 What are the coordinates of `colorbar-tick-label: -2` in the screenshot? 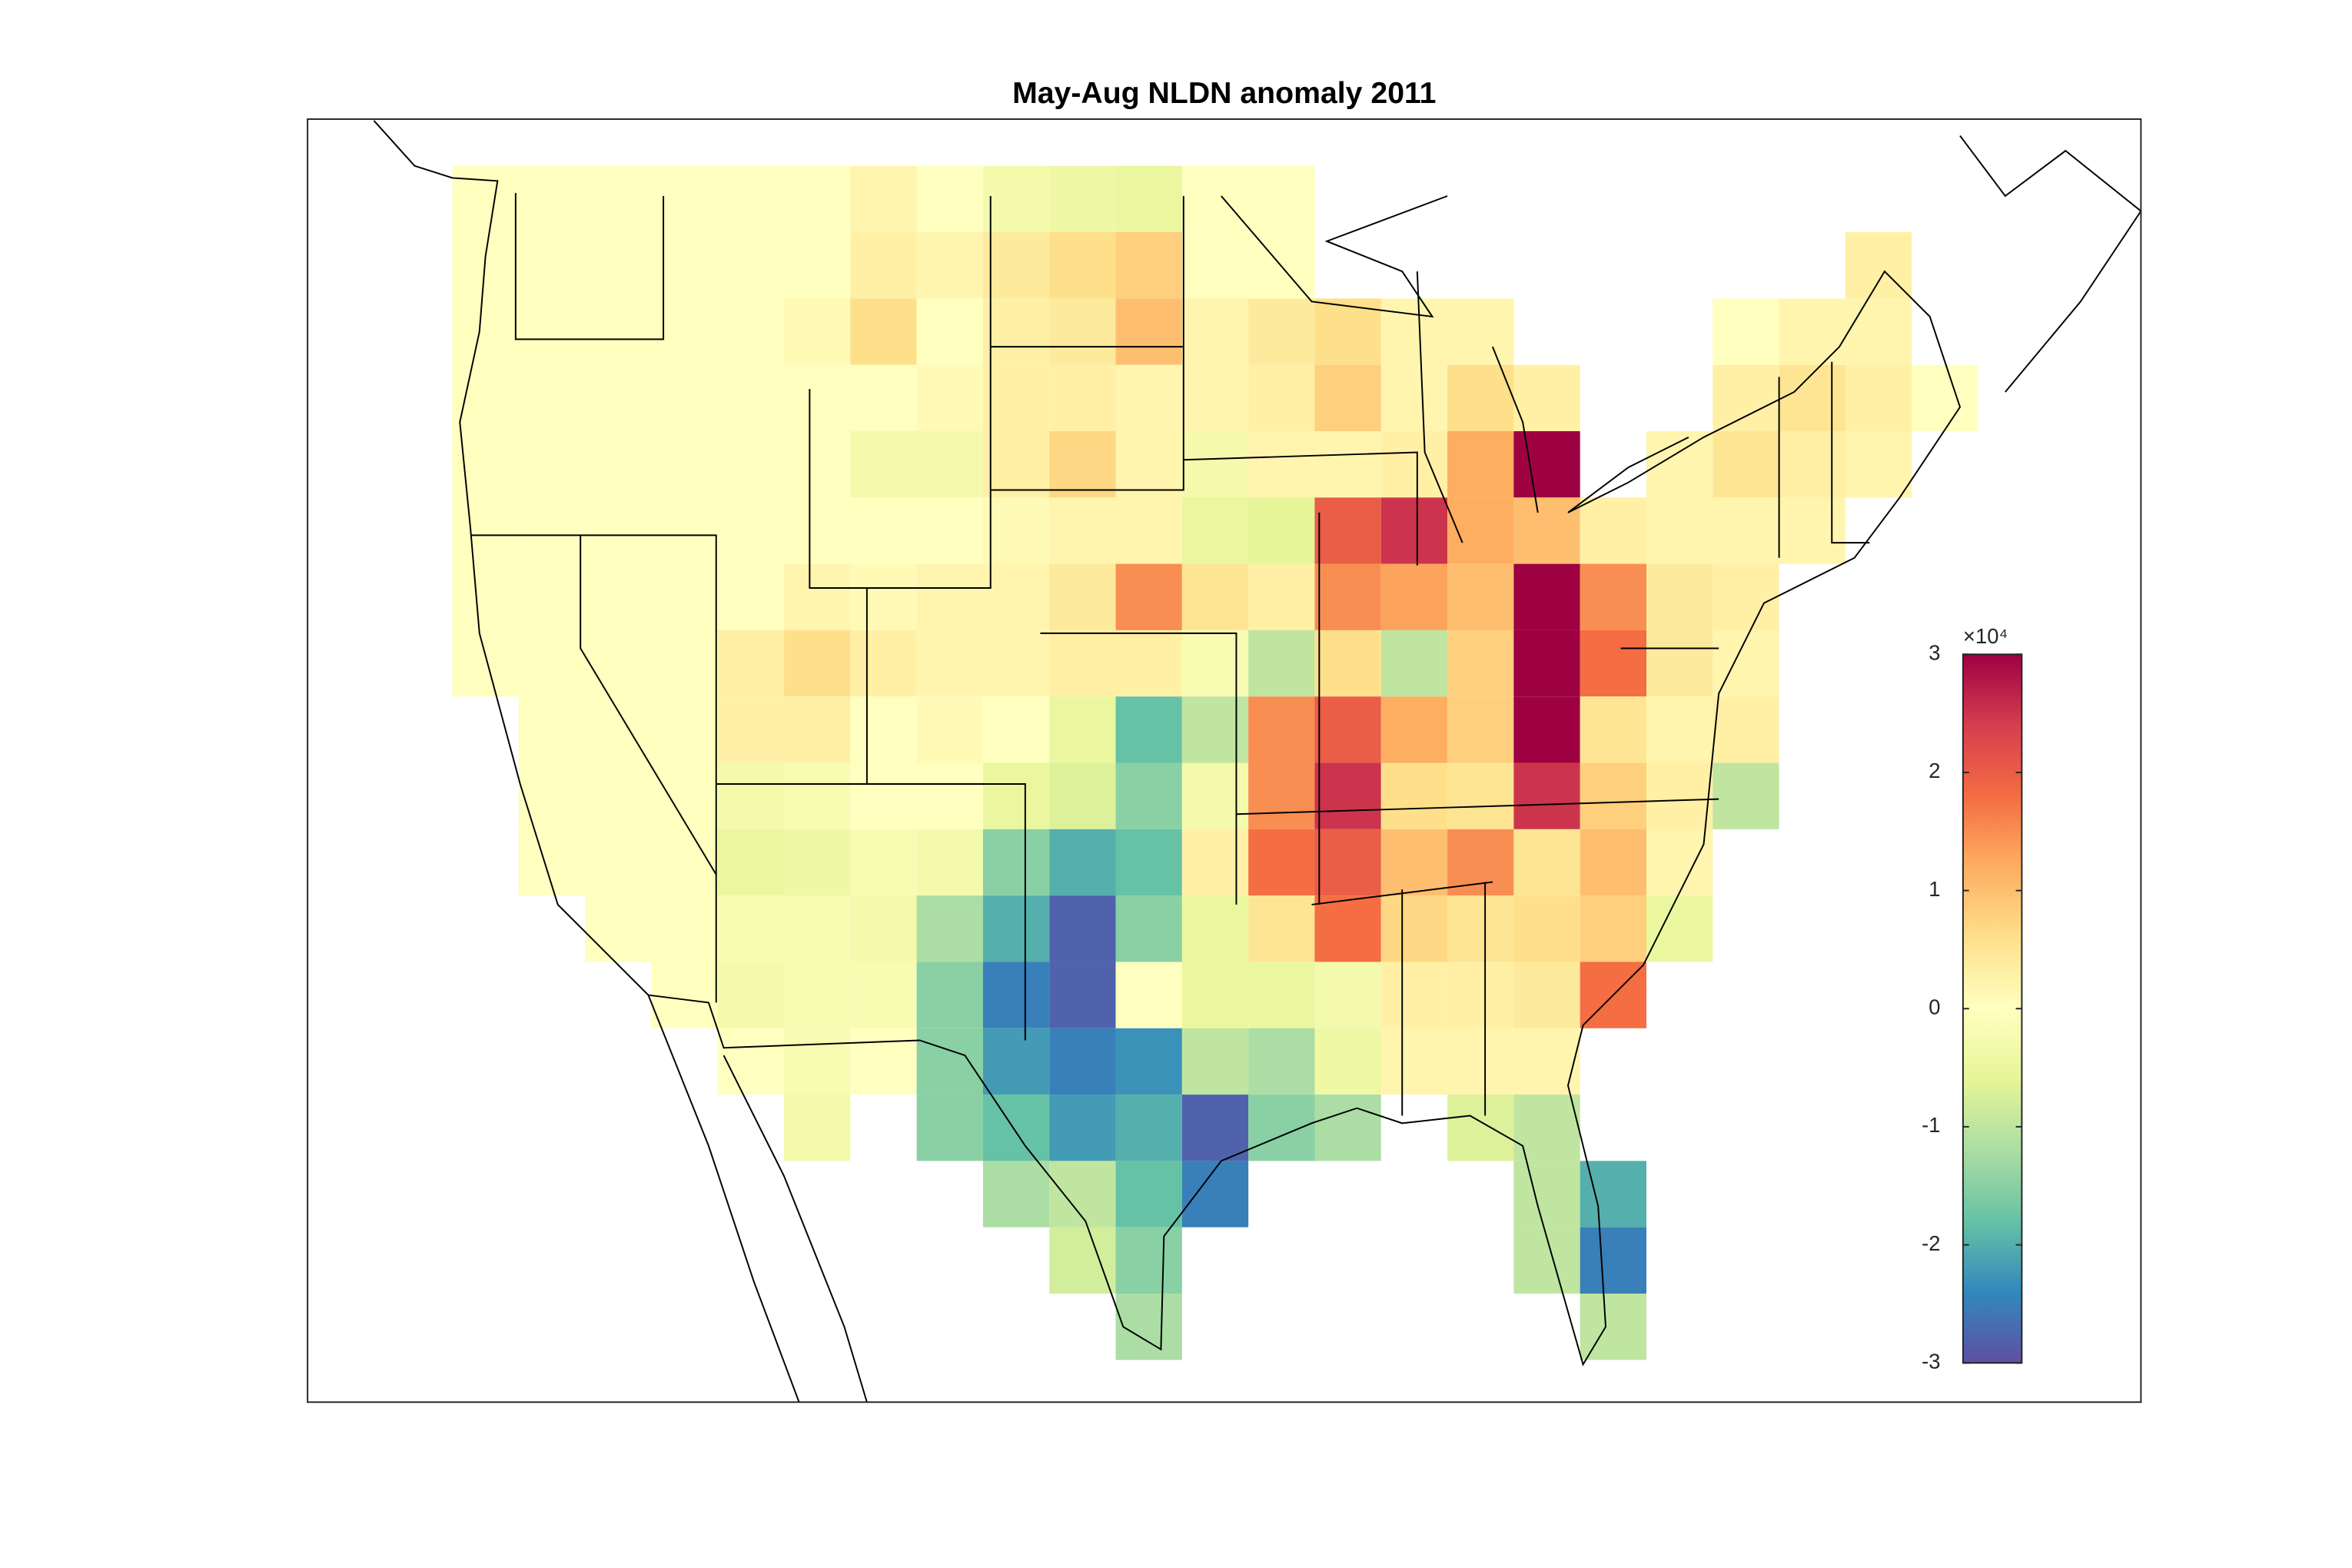 It's located at (1931, 1243).